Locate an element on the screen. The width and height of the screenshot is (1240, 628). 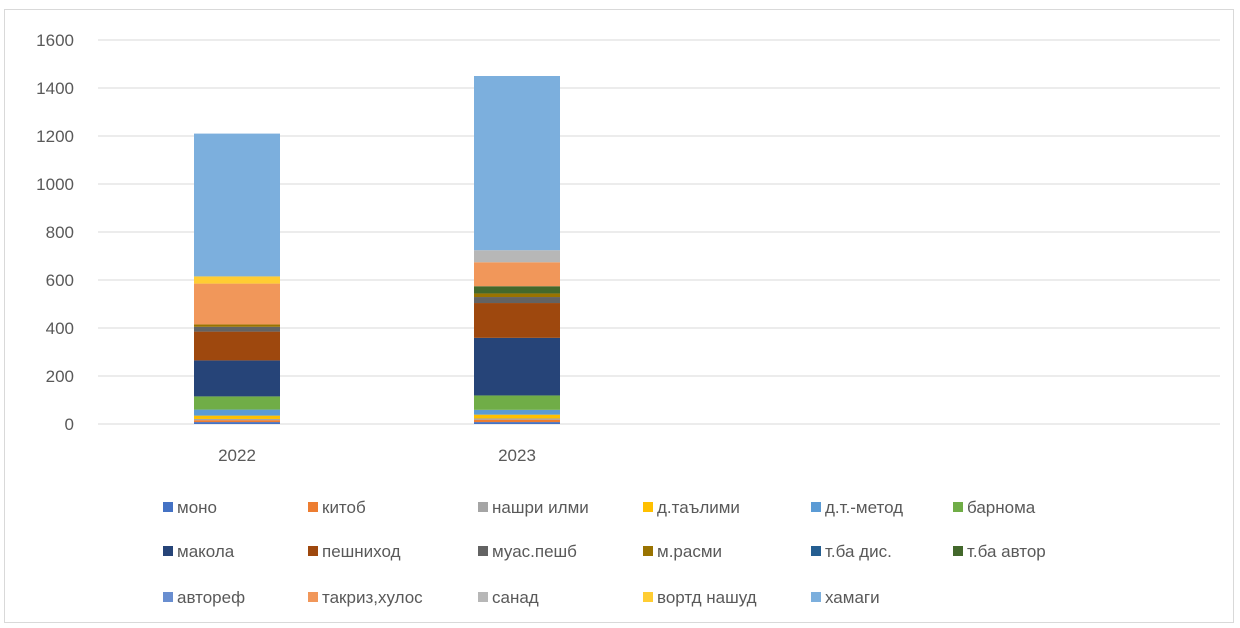
legend-label: моно is located at coordinates (197, 507).